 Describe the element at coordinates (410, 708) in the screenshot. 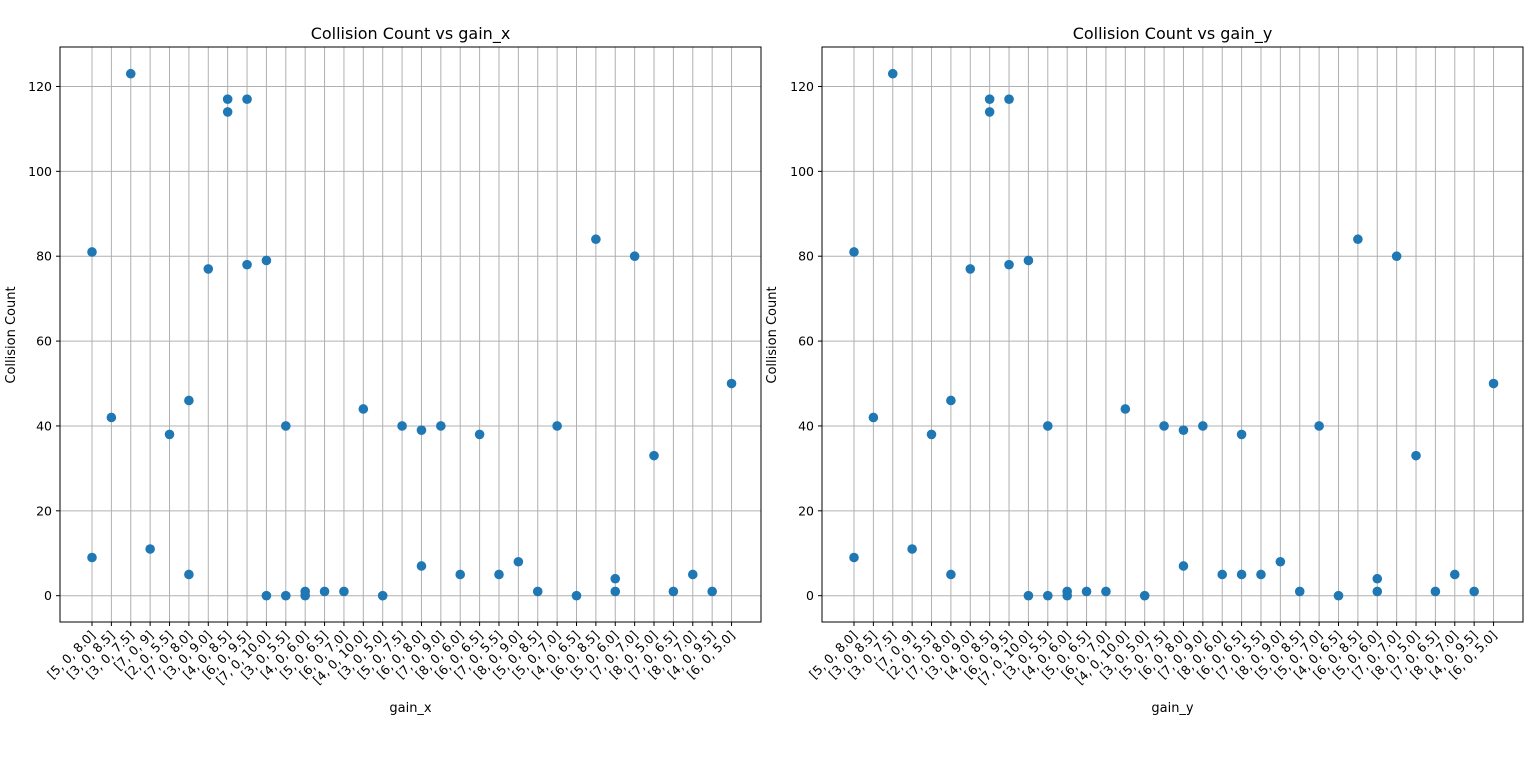

I see `x-axis-label: gain_x` at that location.